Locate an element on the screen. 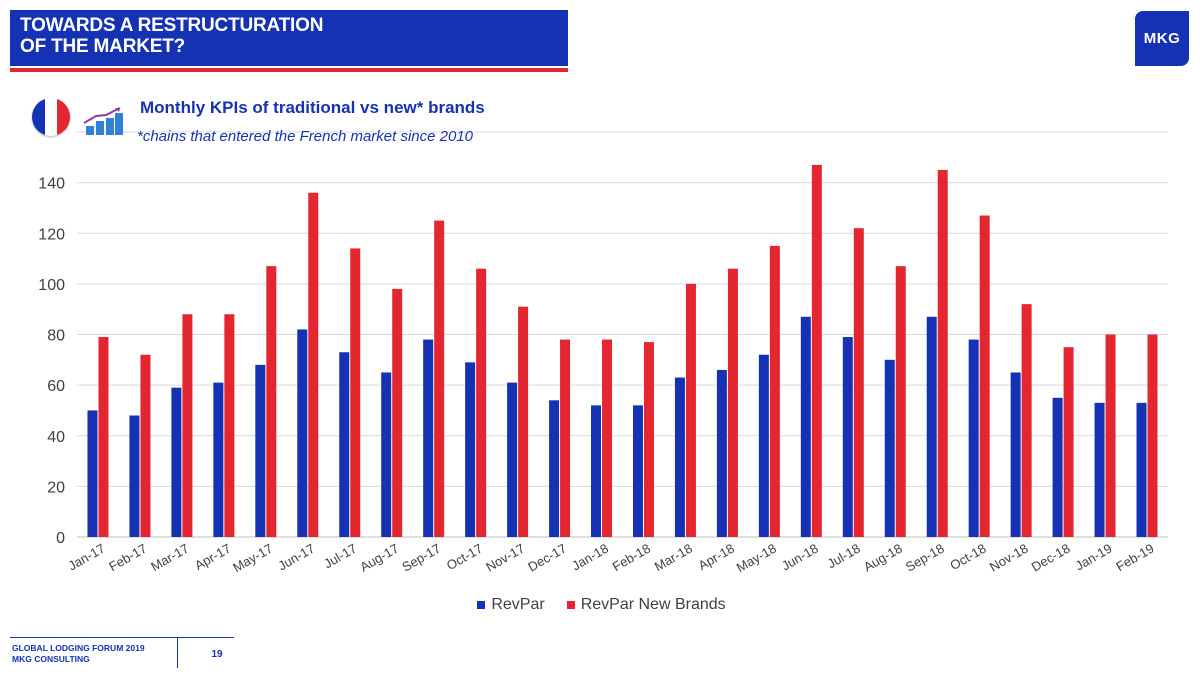 The width and height of the screenshot is (1203, 675). x-tick-label: Oct-17 is located at coordinates (464, 557).